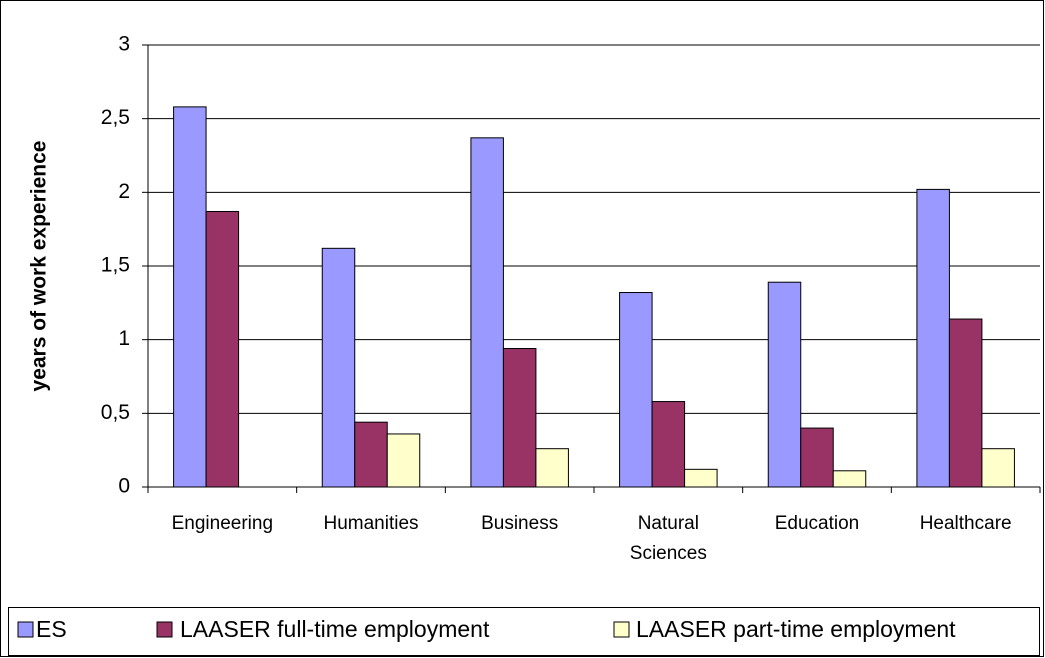  Describe the element at coordinates (520, 523) in the screenshot. I see `x-tick-label: Business` at that location.